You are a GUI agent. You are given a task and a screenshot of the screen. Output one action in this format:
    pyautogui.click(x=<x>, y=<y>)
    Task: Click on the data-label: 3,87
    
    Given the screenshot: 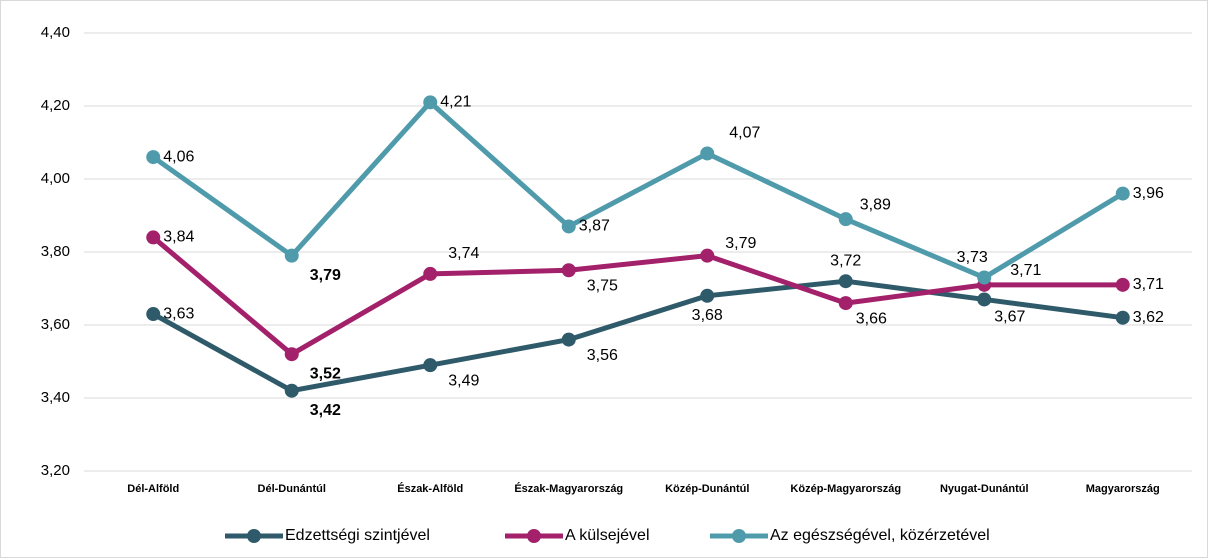 What is the action you would take?
    pyautogui.click(x=594, y=226)
    